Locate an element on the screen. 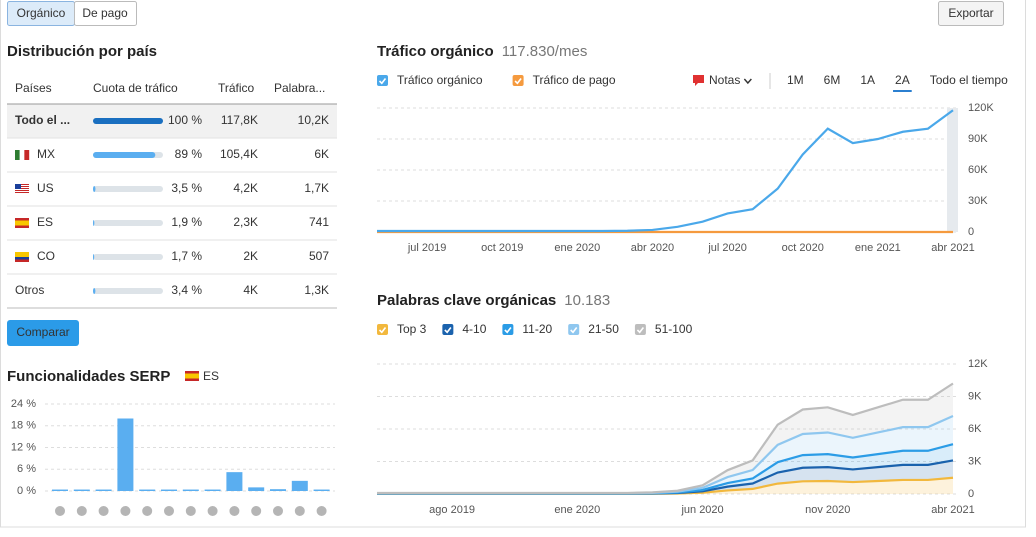 Image resolution: width=1036 pixels, height=537 pixels. range-button: 1A is located at coordinates (867, 80).